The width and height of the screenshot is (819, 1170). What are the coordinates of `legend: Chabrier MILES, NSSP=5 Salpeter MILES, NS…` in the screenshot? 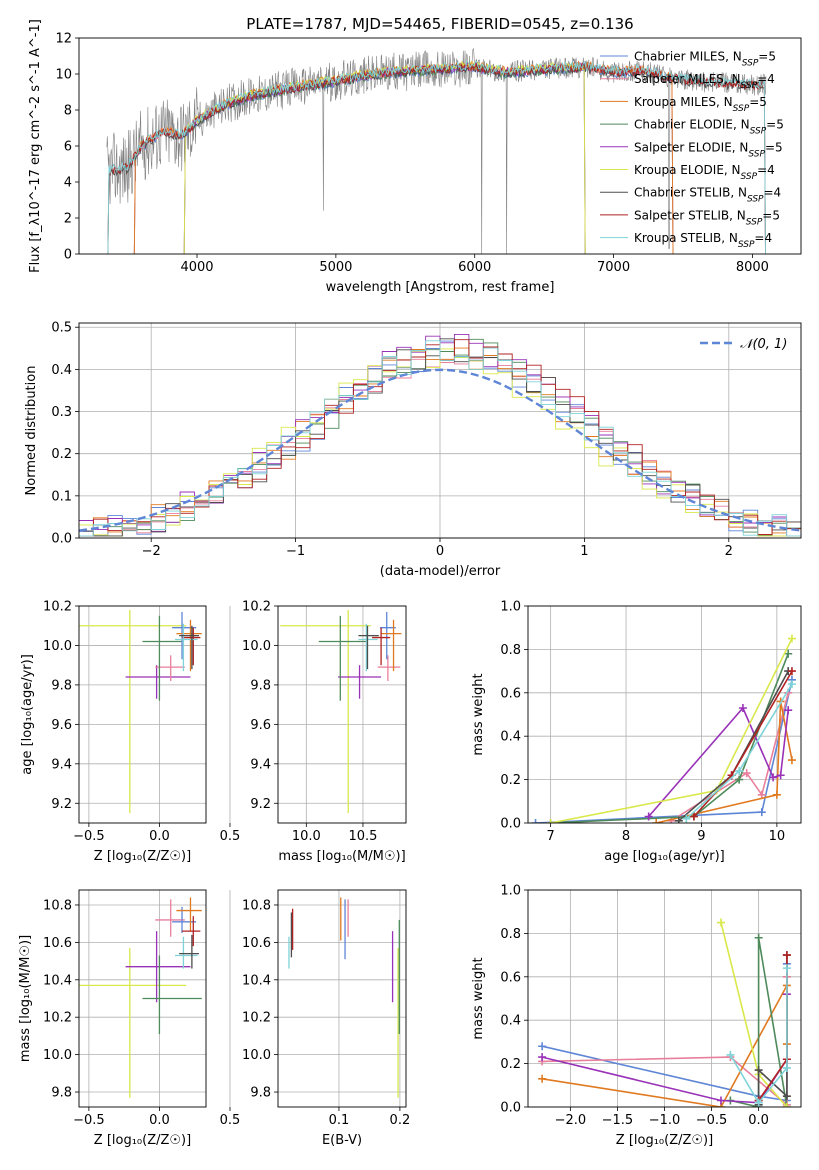 It's located at (692, 150).